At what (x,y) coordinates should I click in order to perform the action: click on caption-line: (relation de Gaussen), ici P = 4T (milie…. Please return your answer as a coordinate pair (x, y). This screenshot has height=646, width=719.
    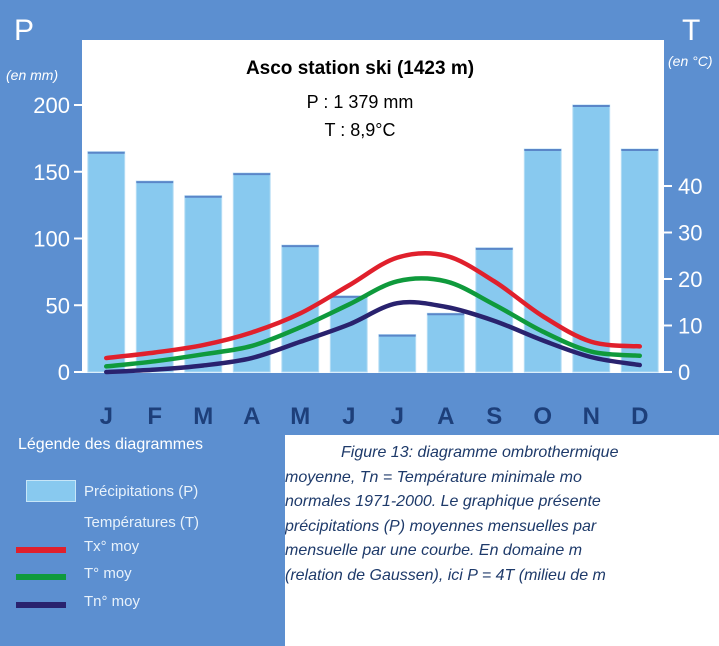
    Looking at the image, I should click on (445, 575).